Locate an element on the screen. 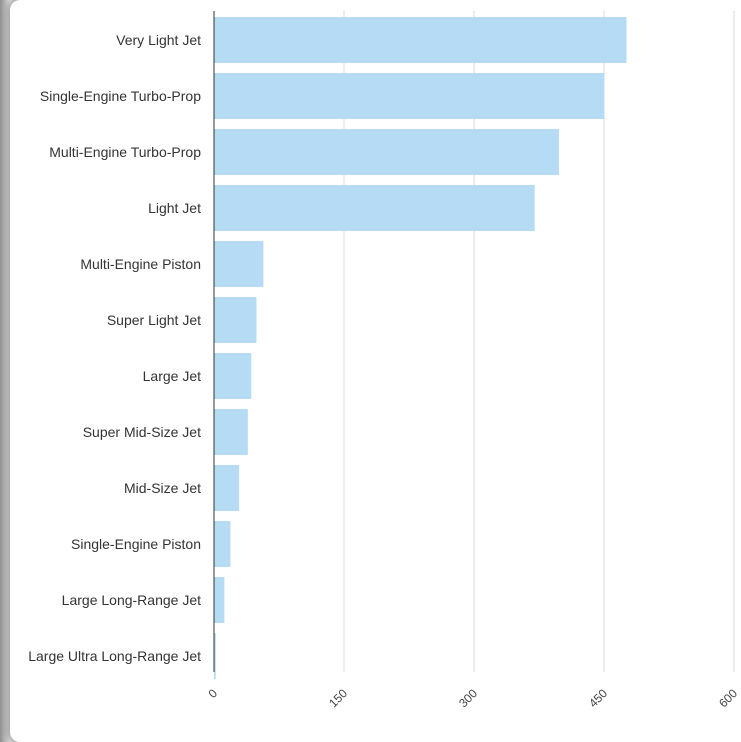 Image resolution: width=741 pixels, height=742 pixels. category-label: Light Jet is located at coordinates (174, 208).